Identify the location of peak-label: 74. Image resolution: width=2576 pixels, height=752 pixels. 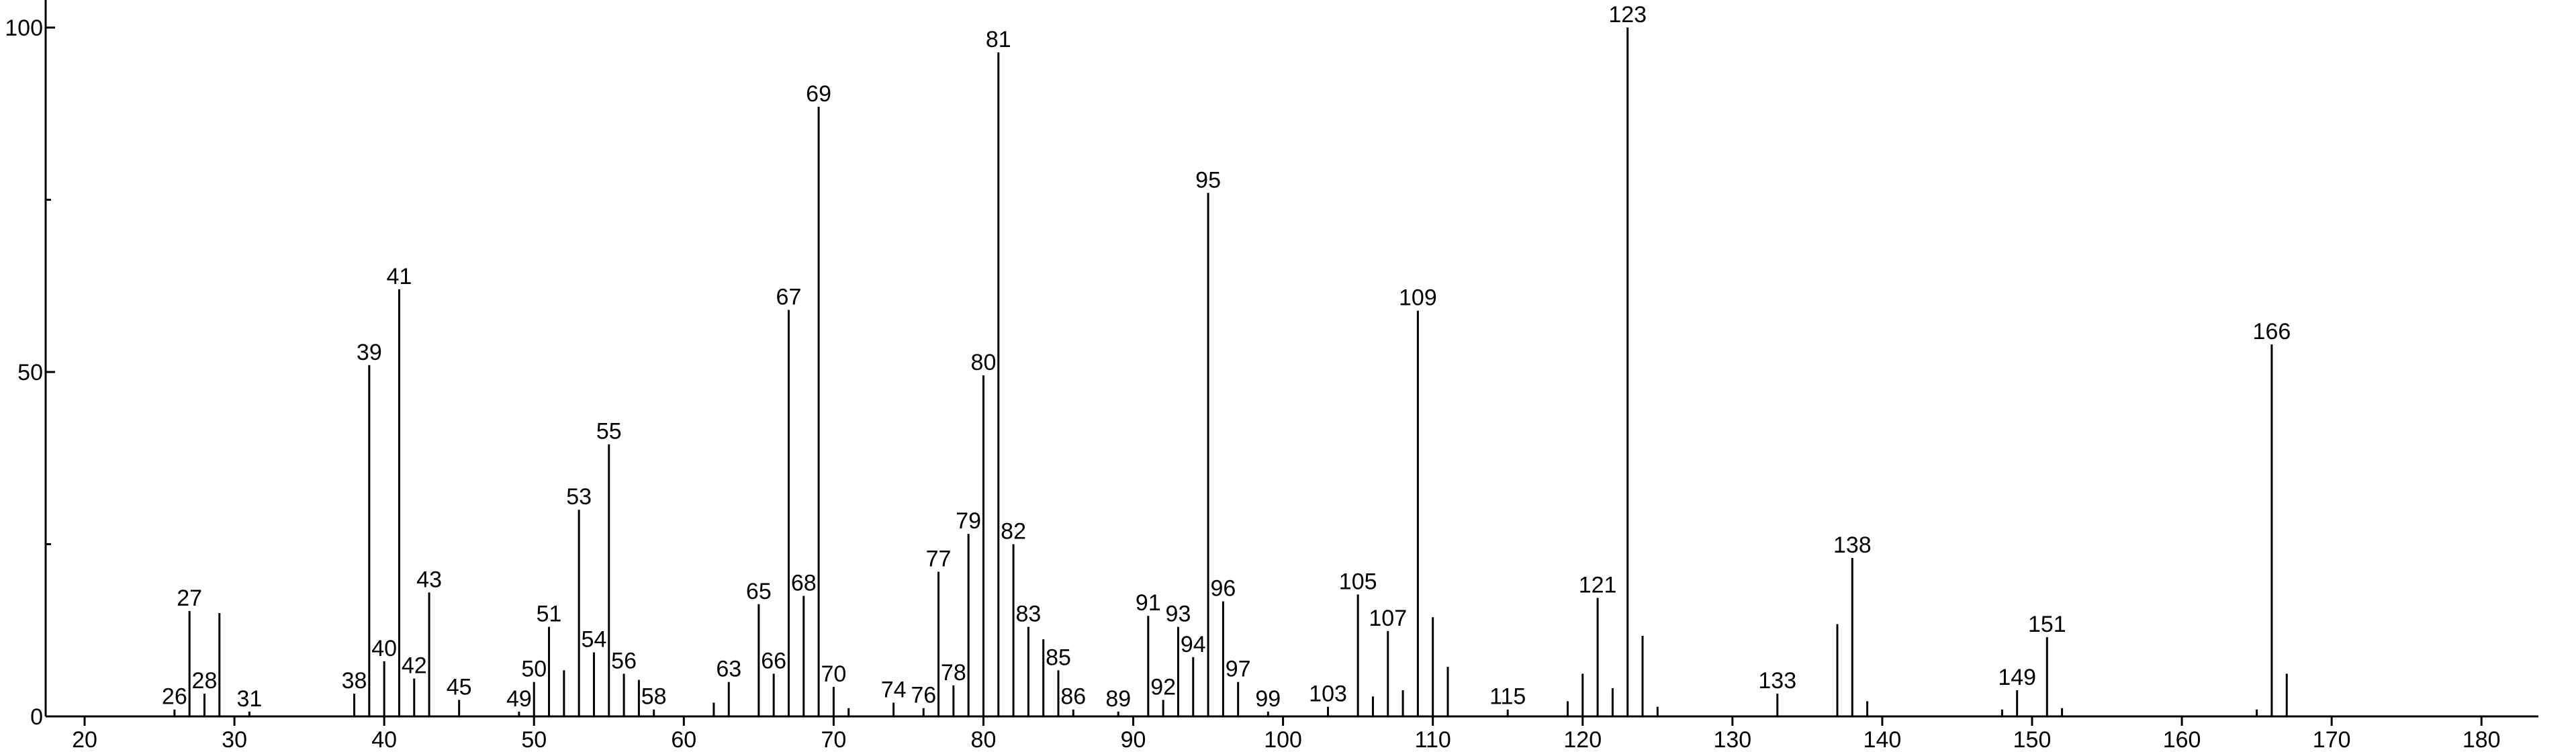
(894, 689).